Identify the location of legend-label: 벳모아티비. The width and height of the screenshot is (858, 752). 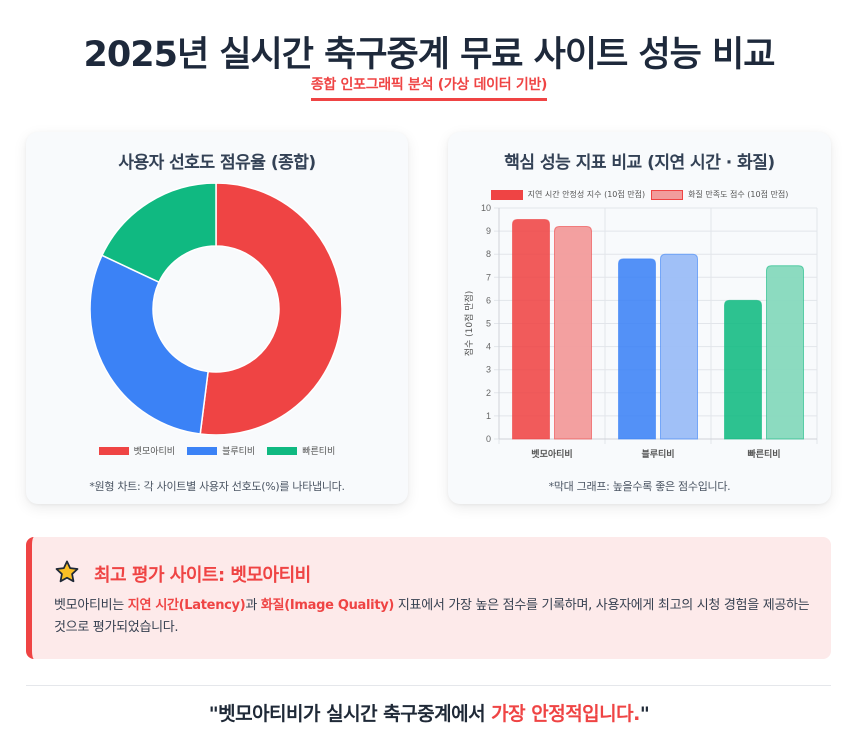
(154, 452).